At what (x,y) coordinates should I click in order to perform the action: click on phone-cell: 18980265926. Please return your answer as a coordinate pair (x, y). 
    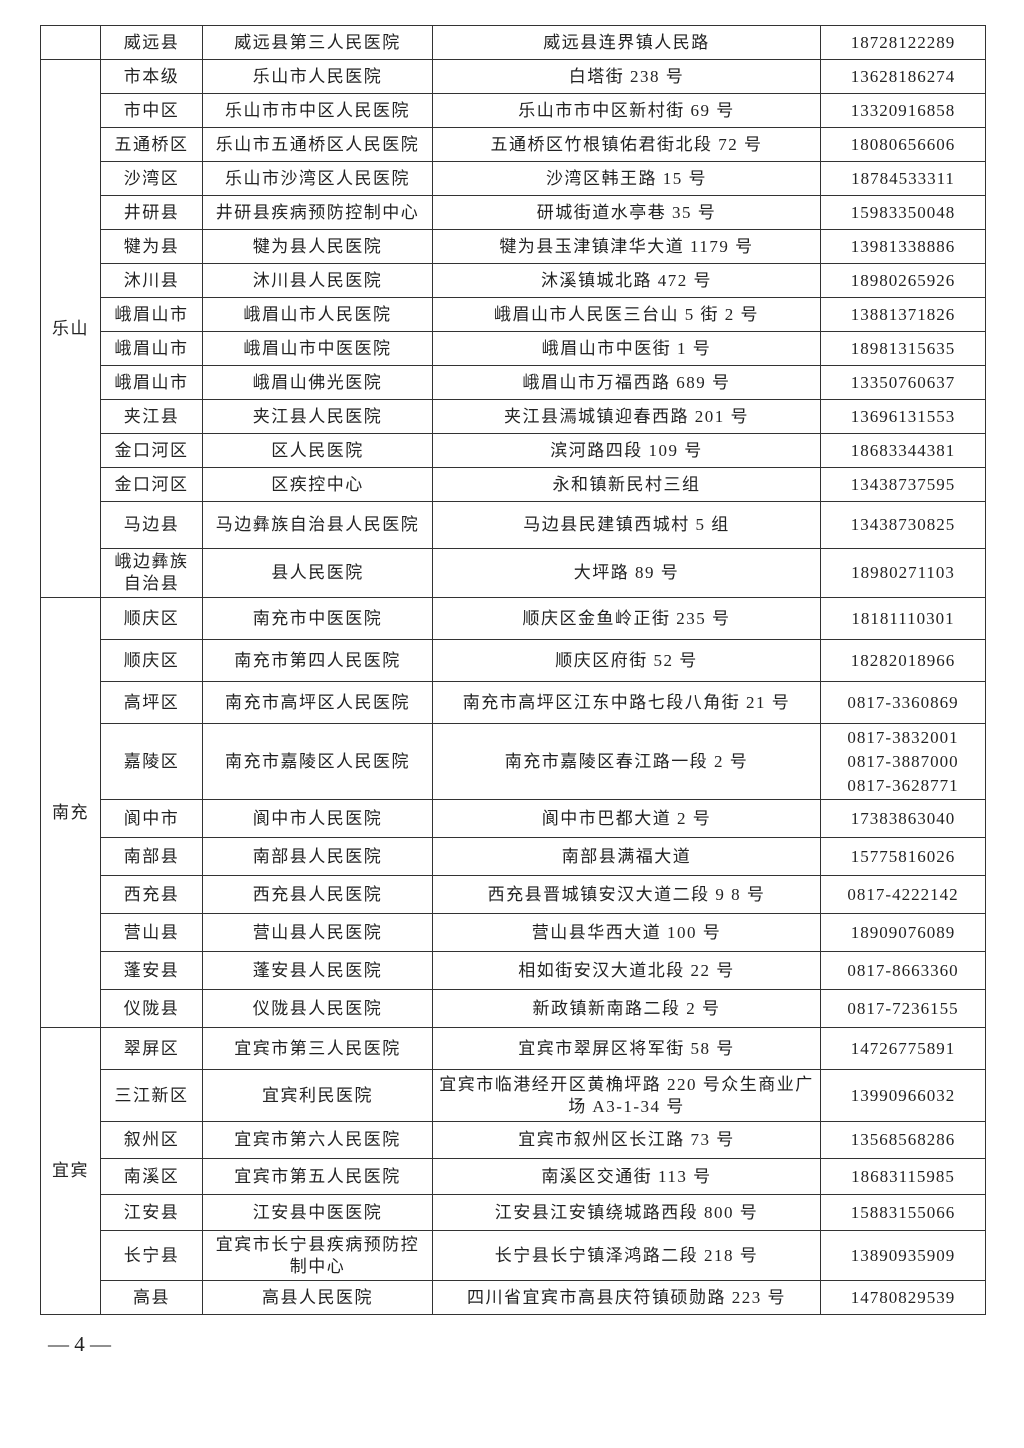
    Looking at the image, I should click on (903, 280).